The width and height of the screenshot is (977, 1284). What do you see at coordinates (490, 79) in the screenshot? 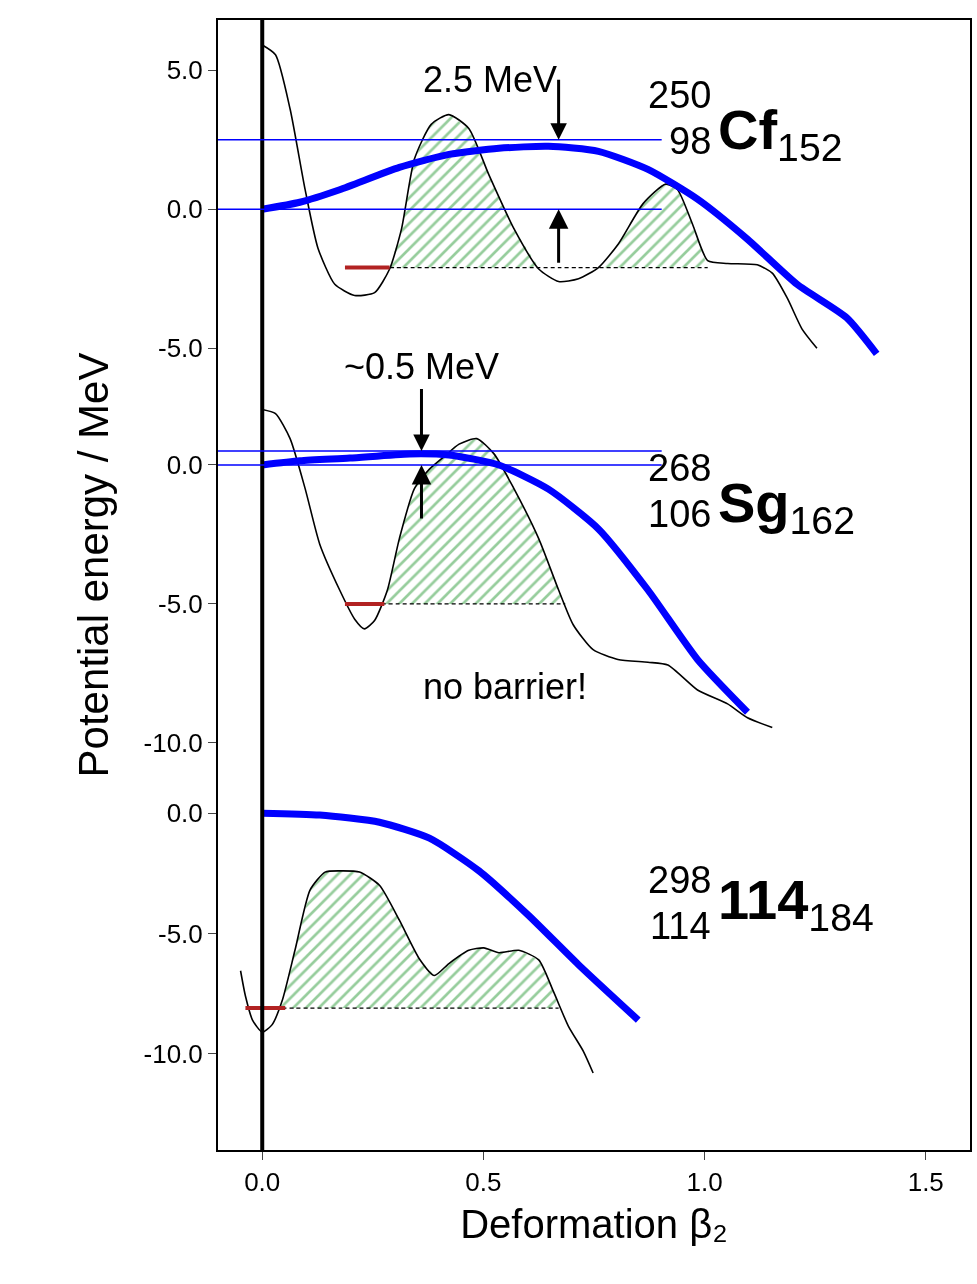
I see `annotation: 2.5 MeV` at bounding box center [490, 79].